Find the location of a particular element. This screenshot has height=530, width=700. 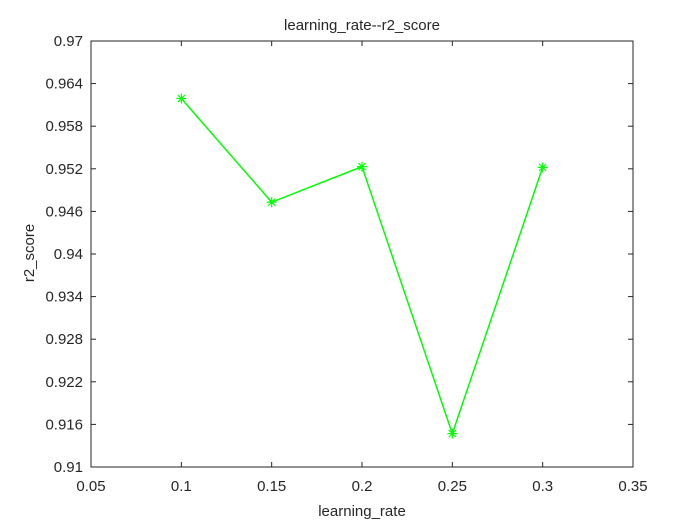

x-axis-label: learning_rate is located at coordinates (362, 511).